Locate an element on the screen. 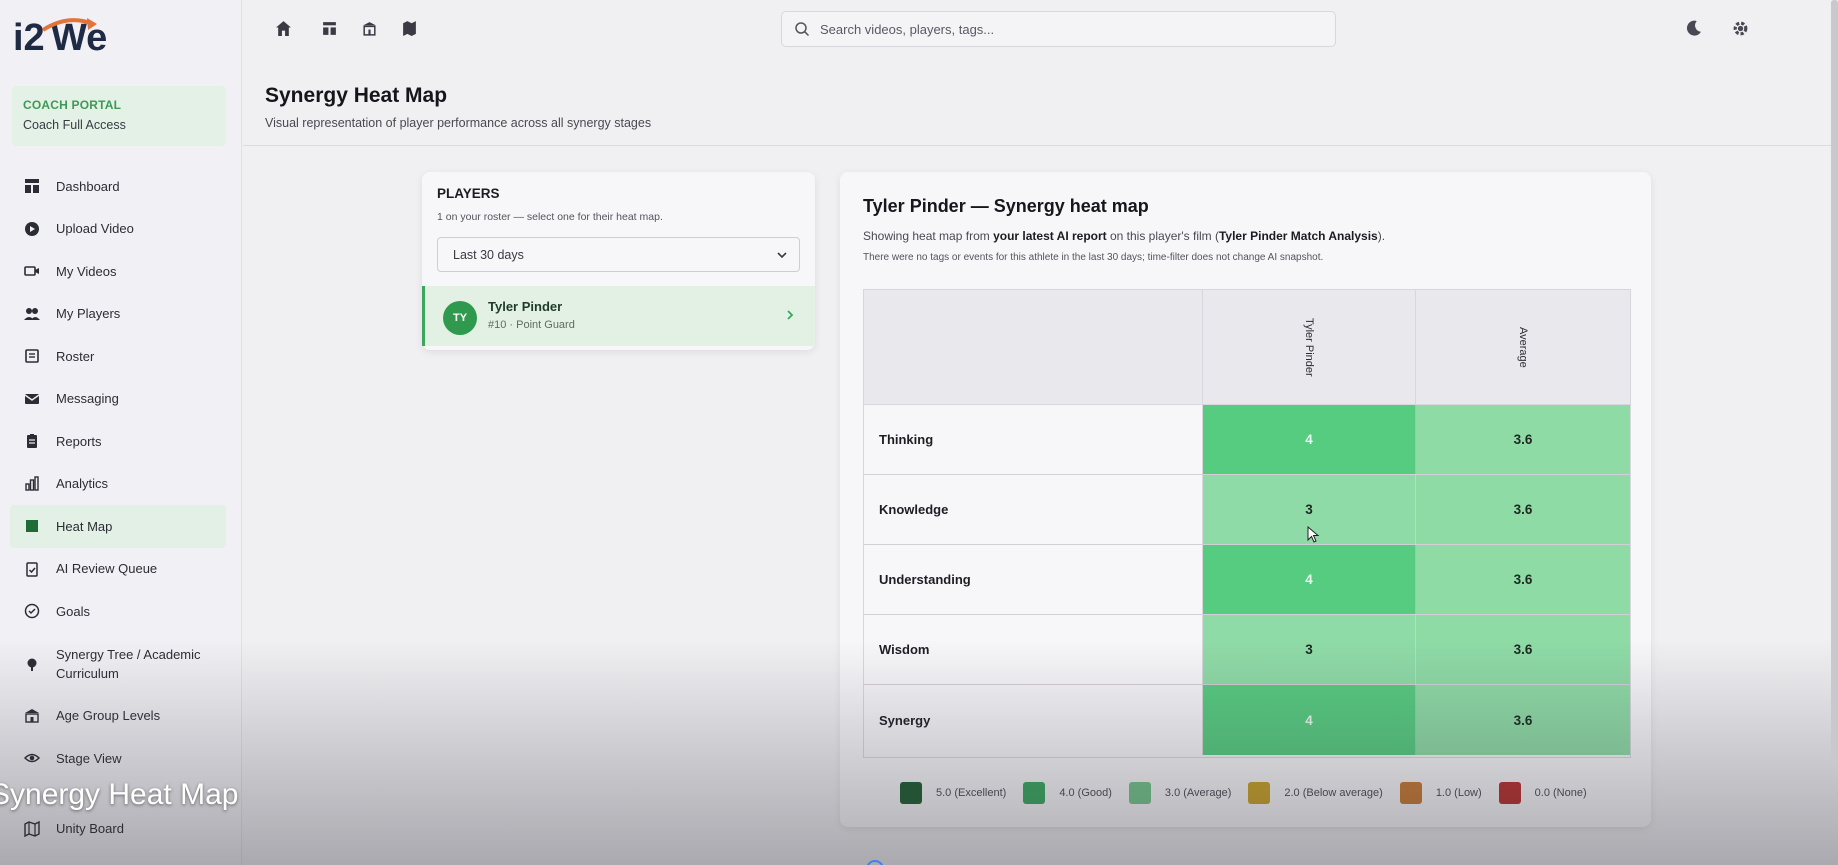 This screenshot has width=1838, height=865. legend-item: 5.0 (Excellent) is located at coordinates (953, 793).